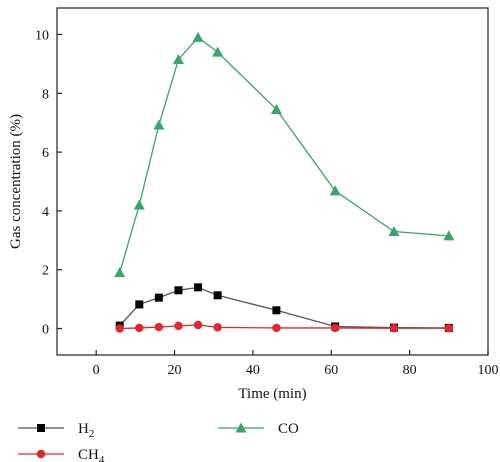 Image resolution: width=500 pixels, height=462 pixels. What do you see at coordinates (288, 429) in the screenshot?
I see `legend-label-co: CO` at bounding box center [288, 429].